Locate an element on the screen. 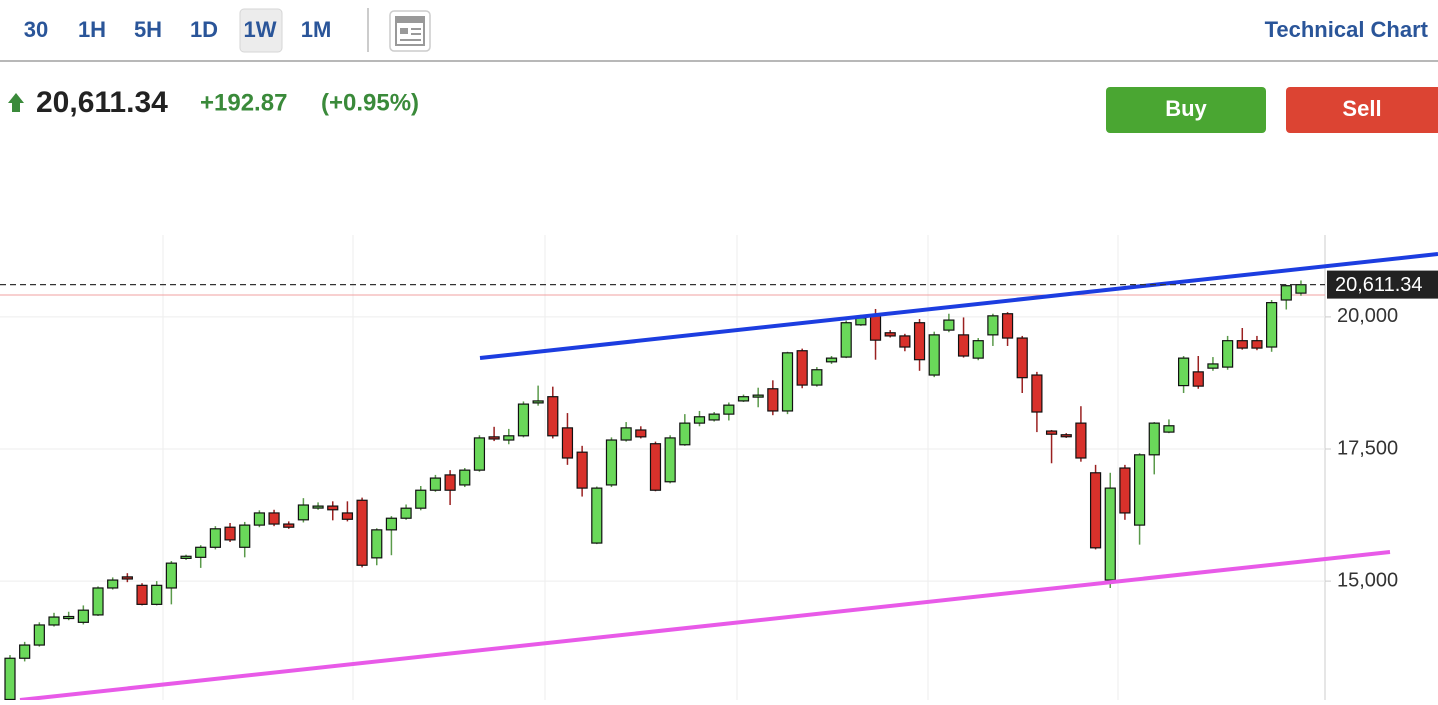 Image resolution: width=1438 pixels, height=705 pixels. interval-button: 1D is located at coordinates (204, 29).